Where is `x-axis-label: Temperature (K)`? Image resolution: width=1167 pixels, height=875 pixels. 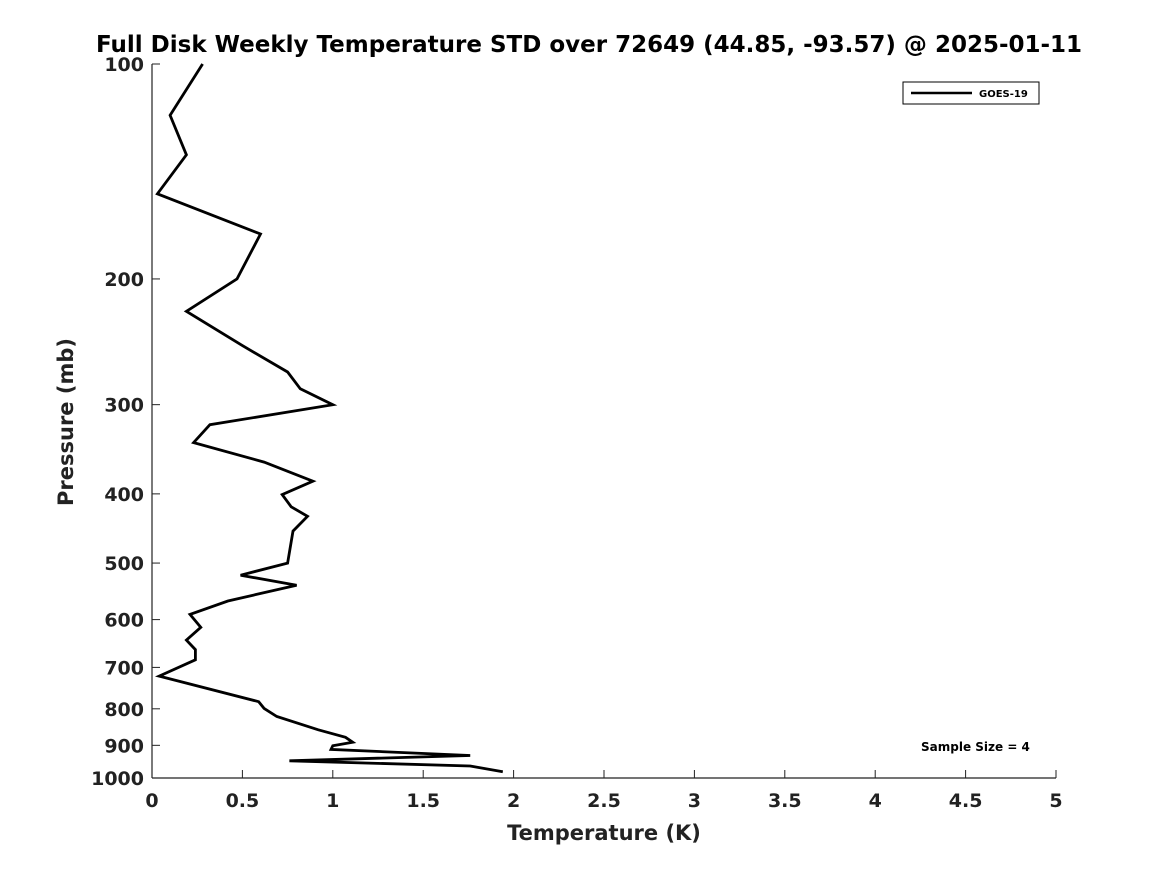
x-axis-label: Temperature (K) is located at coordinates (604, 833).